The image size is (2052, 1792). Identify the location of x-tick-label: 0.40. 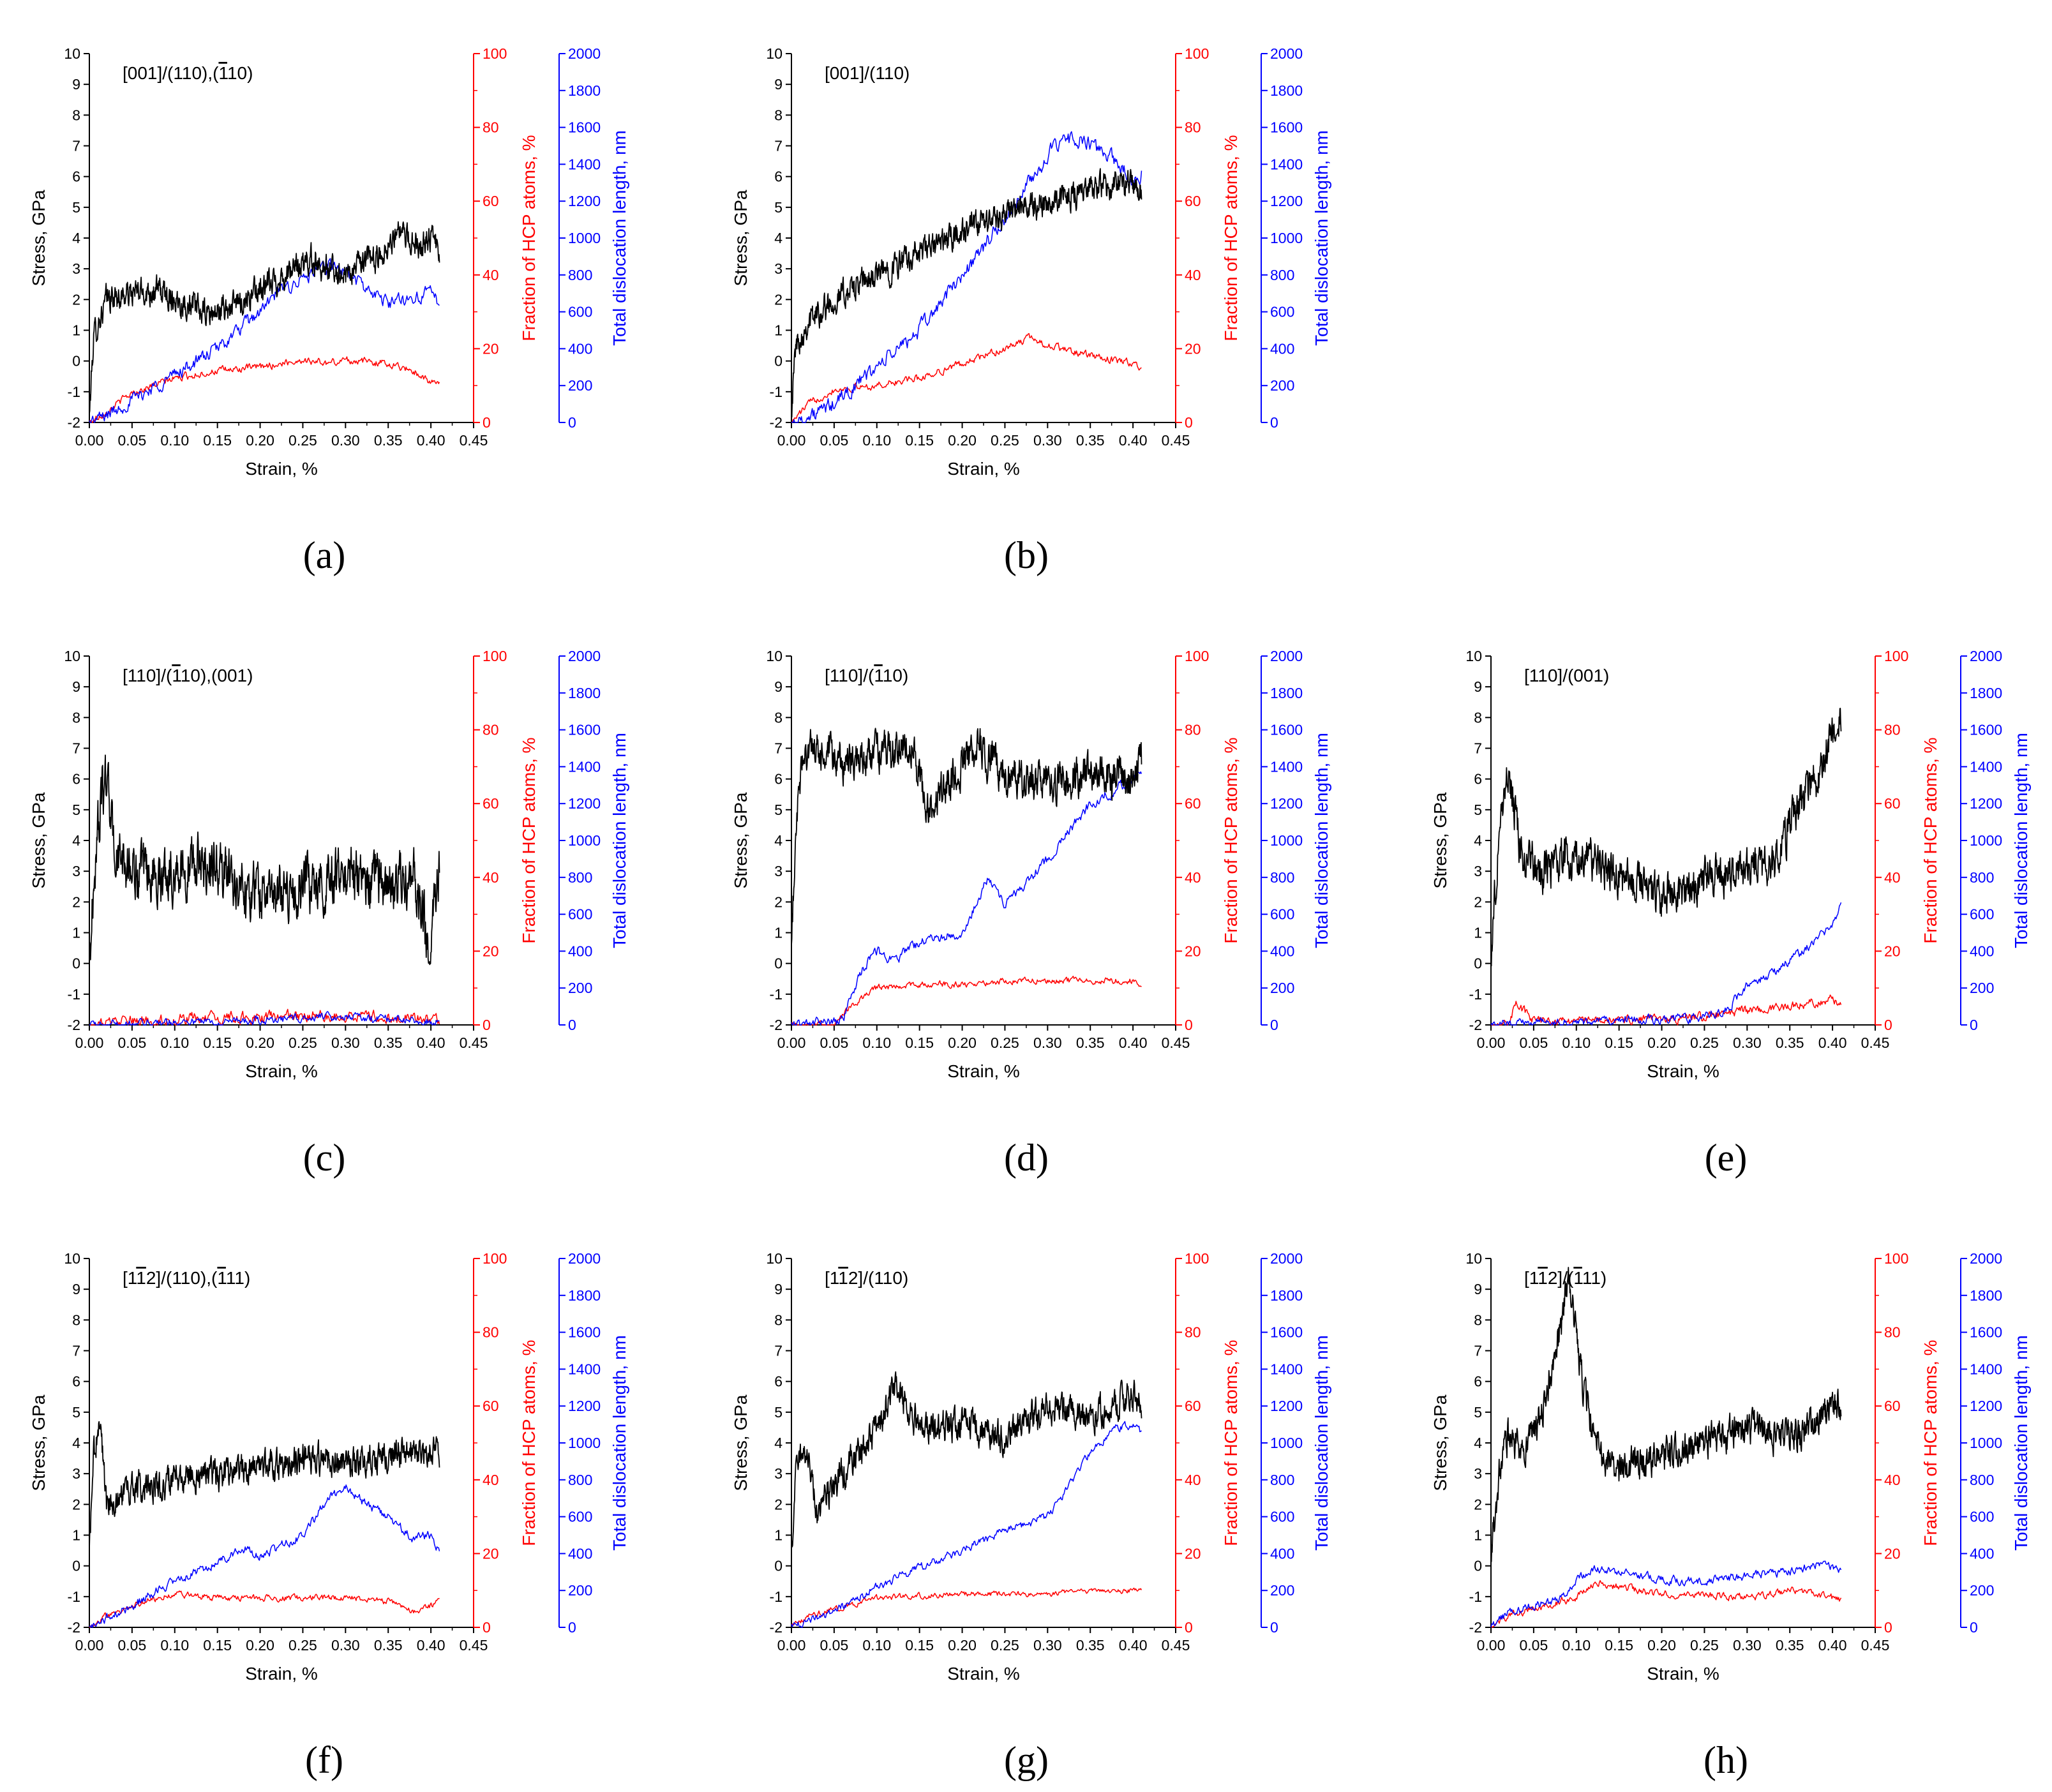
(1133, 1042).